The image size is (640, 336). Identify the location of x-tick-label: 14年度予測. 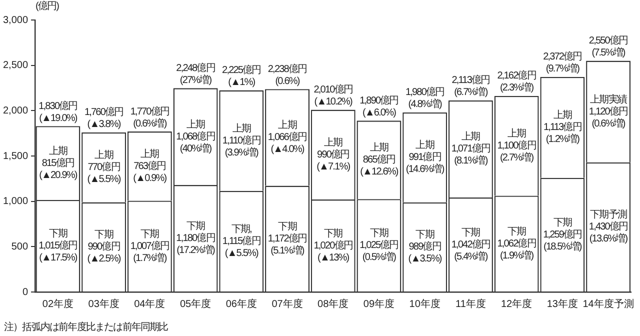
(608, 304).